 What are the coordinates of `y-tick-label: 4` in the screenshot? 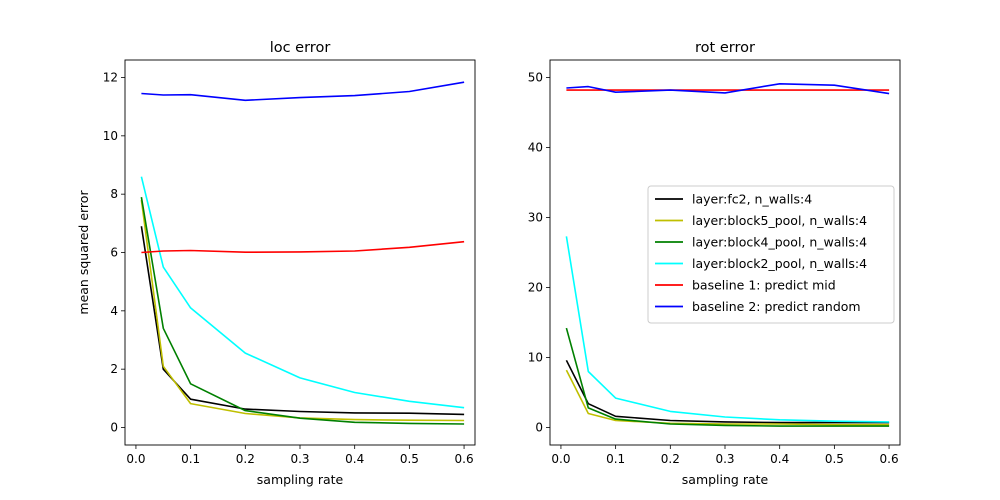 It's located at (114, 311).